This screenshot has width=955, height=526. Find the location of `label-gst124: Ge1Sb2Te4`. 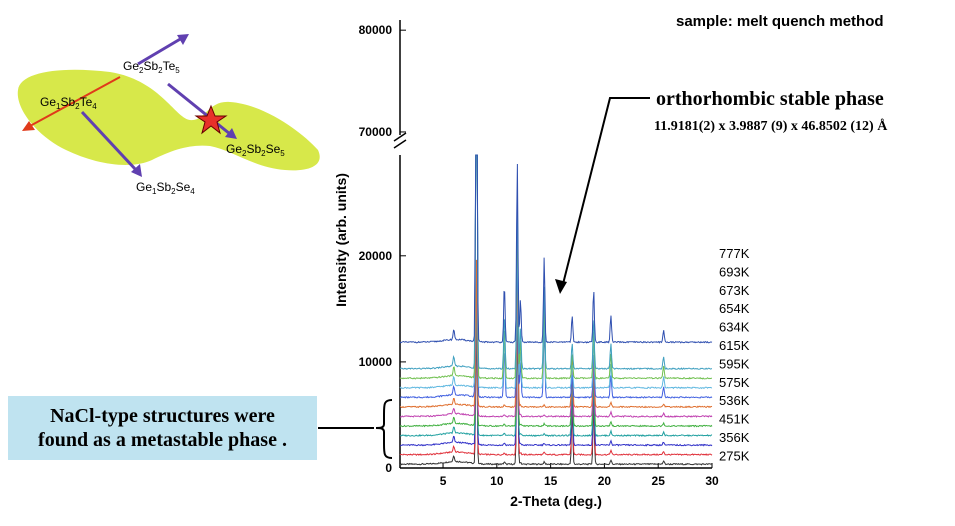

label-gst124: Ge1Sb2Te4 is located at coordinates (68, 103).